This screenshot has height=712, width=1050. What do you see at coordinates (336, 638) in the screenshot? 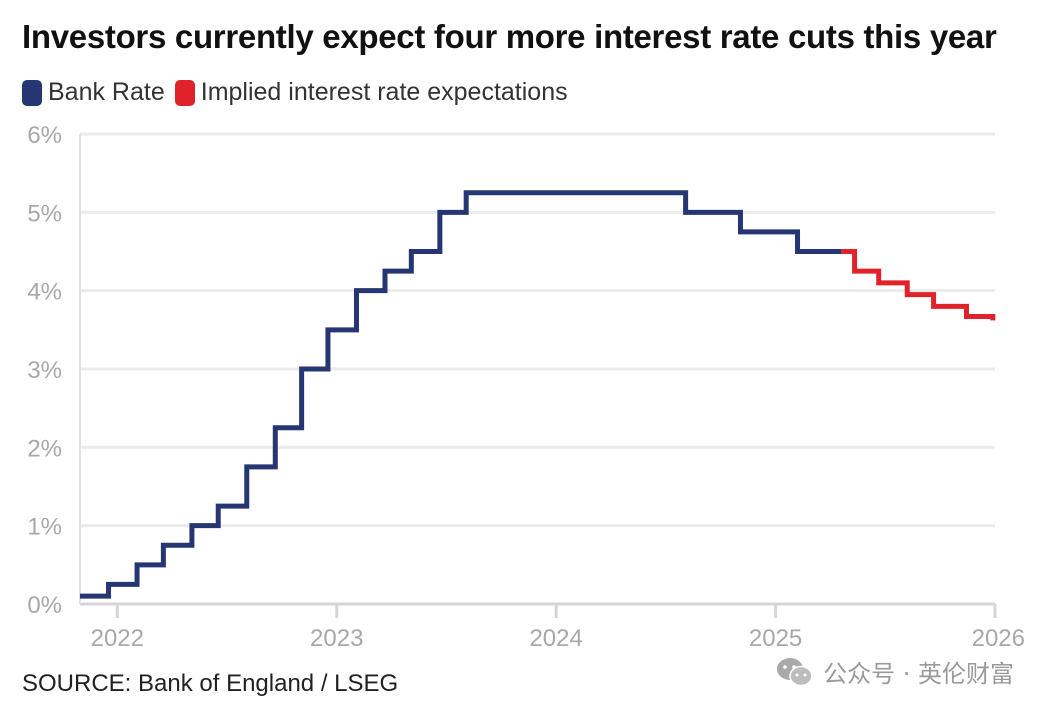
I see `x-tick-label: 2023` at bounding box center [336, 638].